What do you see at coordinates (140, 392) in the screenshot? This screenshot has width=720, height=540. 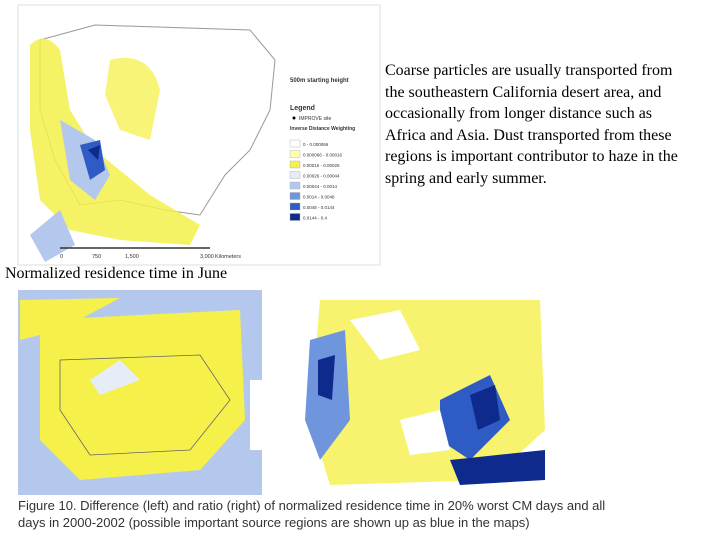 I see `difference-map` at bounding box center [140, 392].